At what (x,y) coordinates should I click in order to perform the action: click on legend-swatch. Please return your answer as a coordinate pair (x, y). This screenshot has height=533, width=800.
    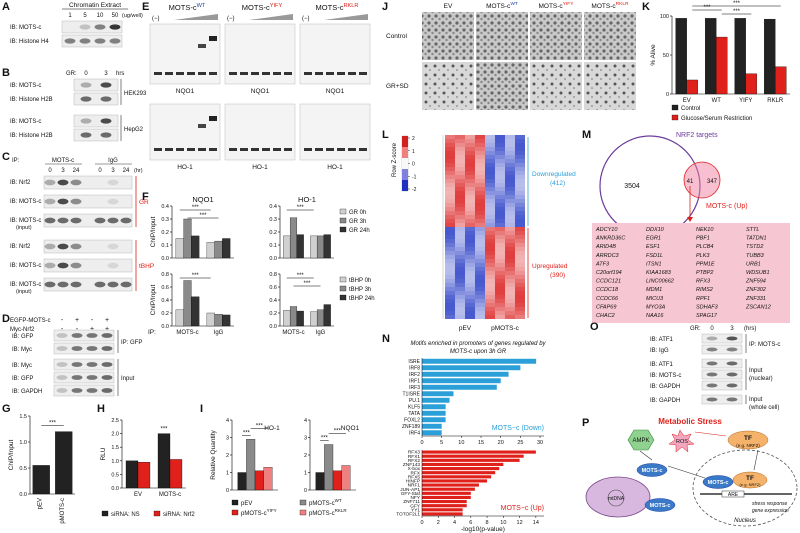
    Looking at the image, I should click on (675, 117).